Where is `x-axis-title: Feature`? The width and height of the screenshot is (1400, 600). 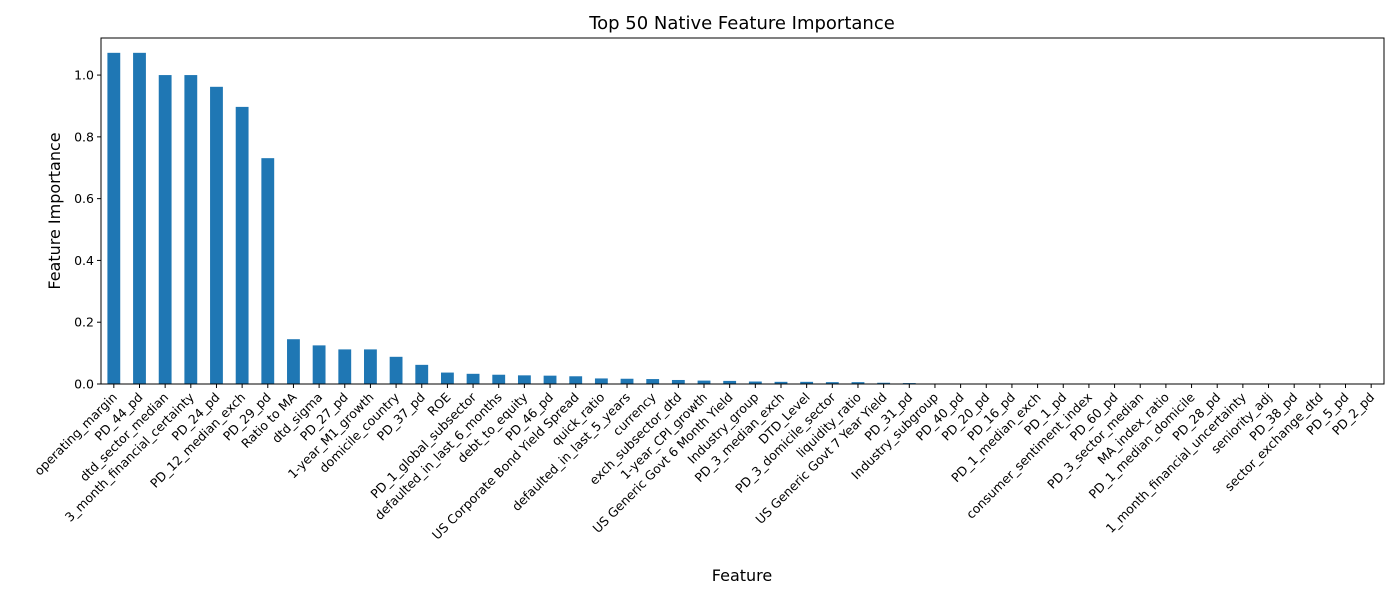
x-axis-title: Feature is located at coordinates (742, 575).